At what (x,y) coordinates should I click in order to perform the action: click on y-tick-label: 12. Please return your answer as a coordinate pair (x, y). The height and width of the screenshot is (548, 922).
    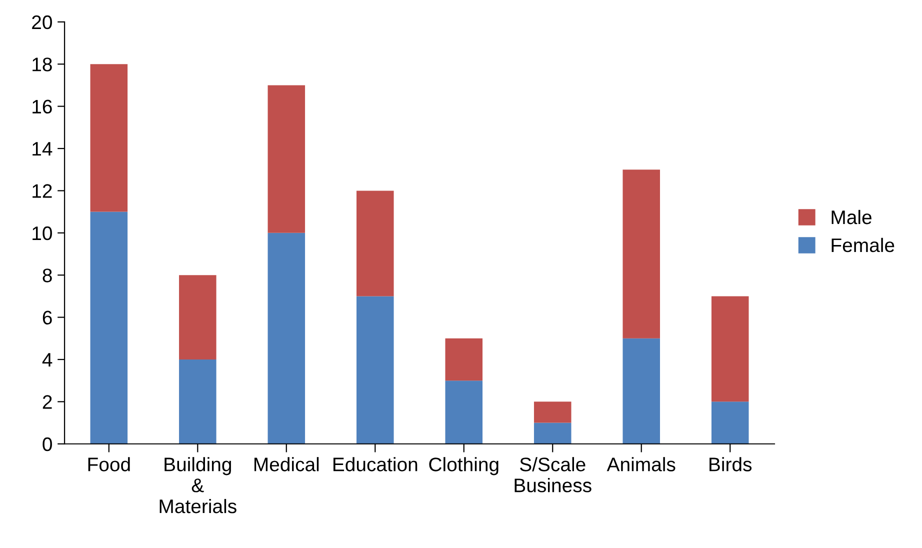
    Looking at the image, I should click on (42, 191).